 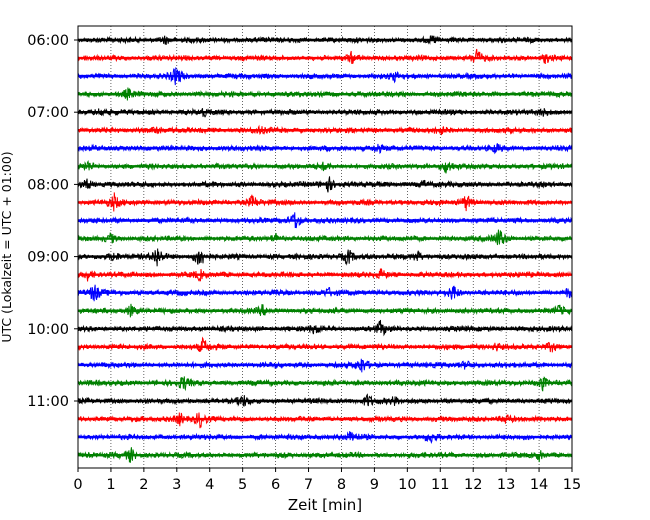 I want to click on x-tick-label: 3, so click(x=176, y=485).